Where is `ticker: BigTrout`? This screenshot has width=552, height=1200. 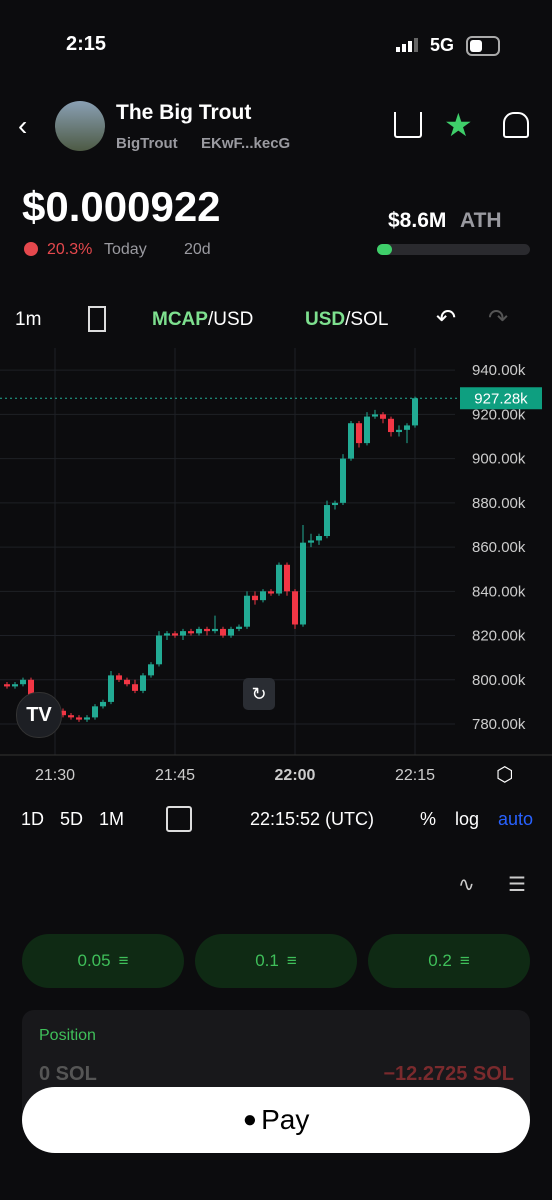 ticker: BigTrout is located at coordinates (147, 143).